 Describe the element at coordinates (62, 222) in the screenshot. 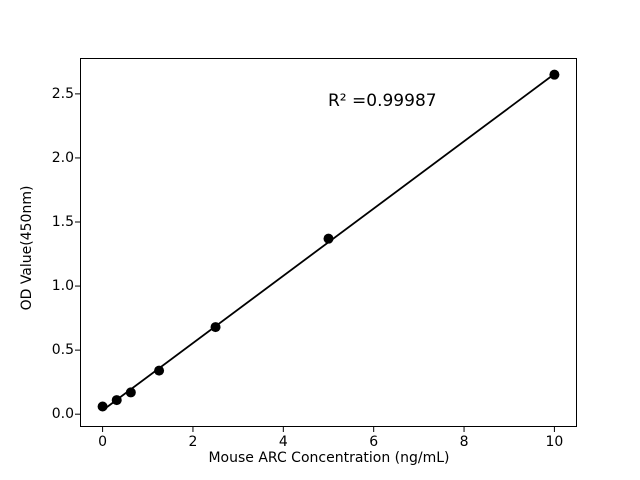

I see `y-tick-label: 1.5` at that location.